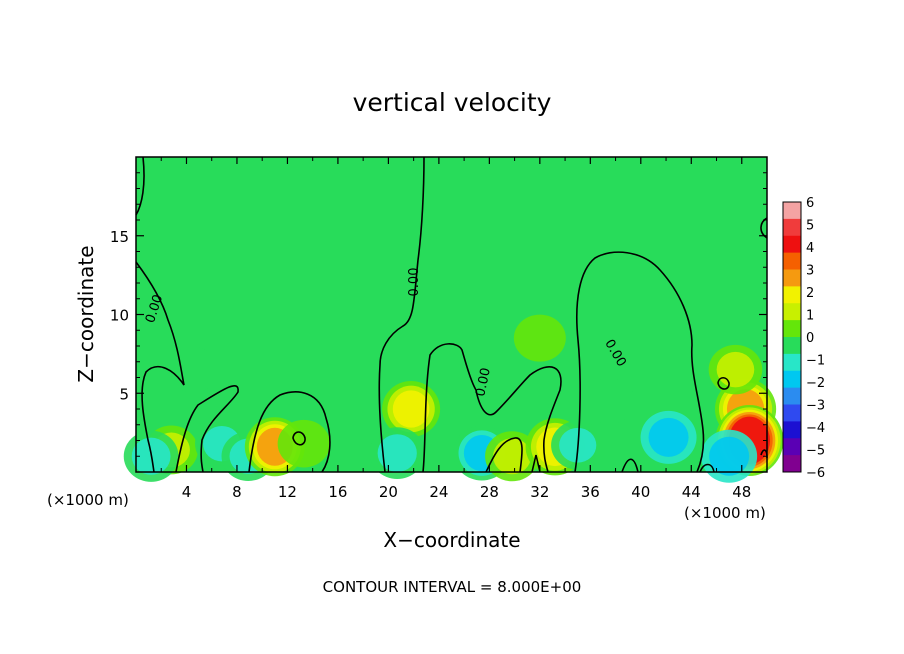 This screenshot has height=654, width=904. What do you see at coordinates (810, 293) in the screenshot?
I see `colorbar-tick-label: 2` at bounding box center [810, 293].